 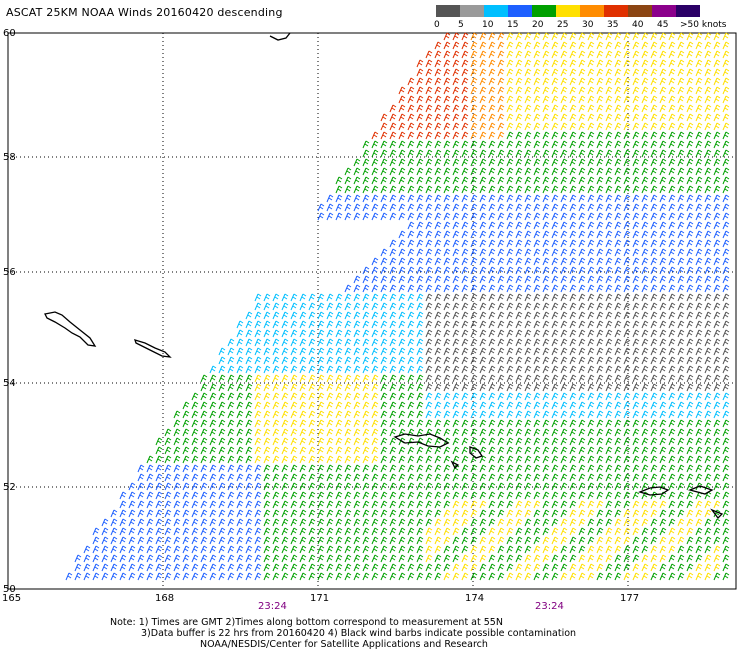 I want to click on colorbar-swatch, so click(x=568, y=11).